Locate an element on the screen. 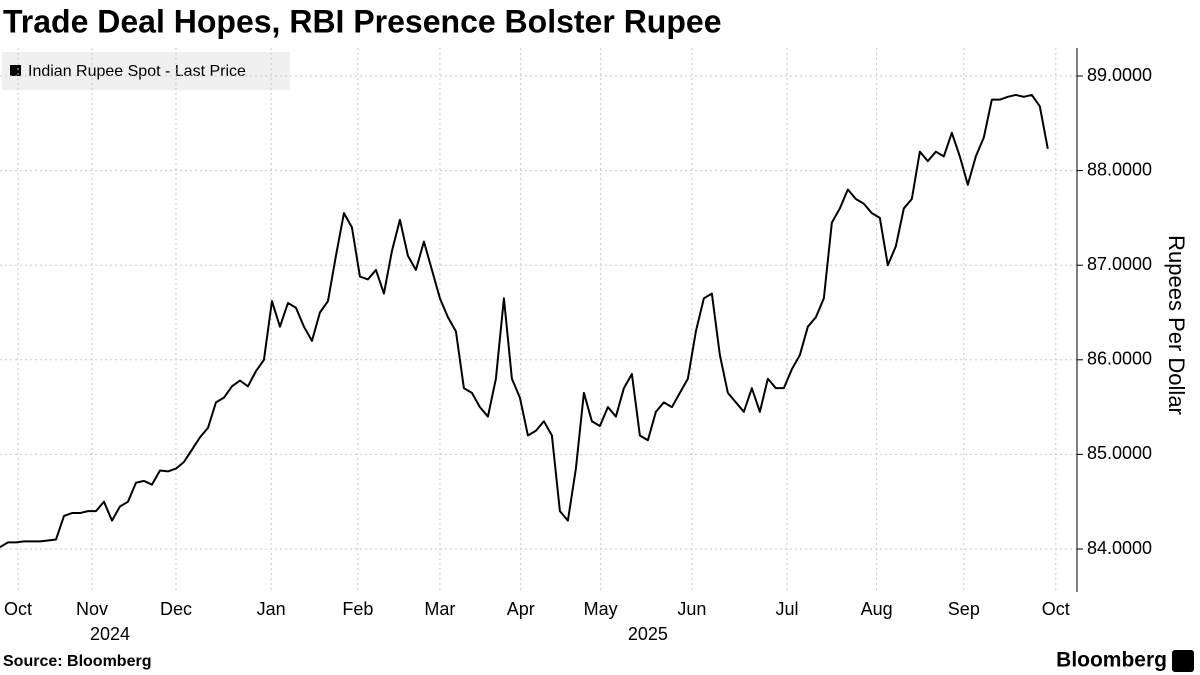 This screenshot has height=675, width=1200. y-tick-label: 84.0000 is located at coordinates (1119, 548).